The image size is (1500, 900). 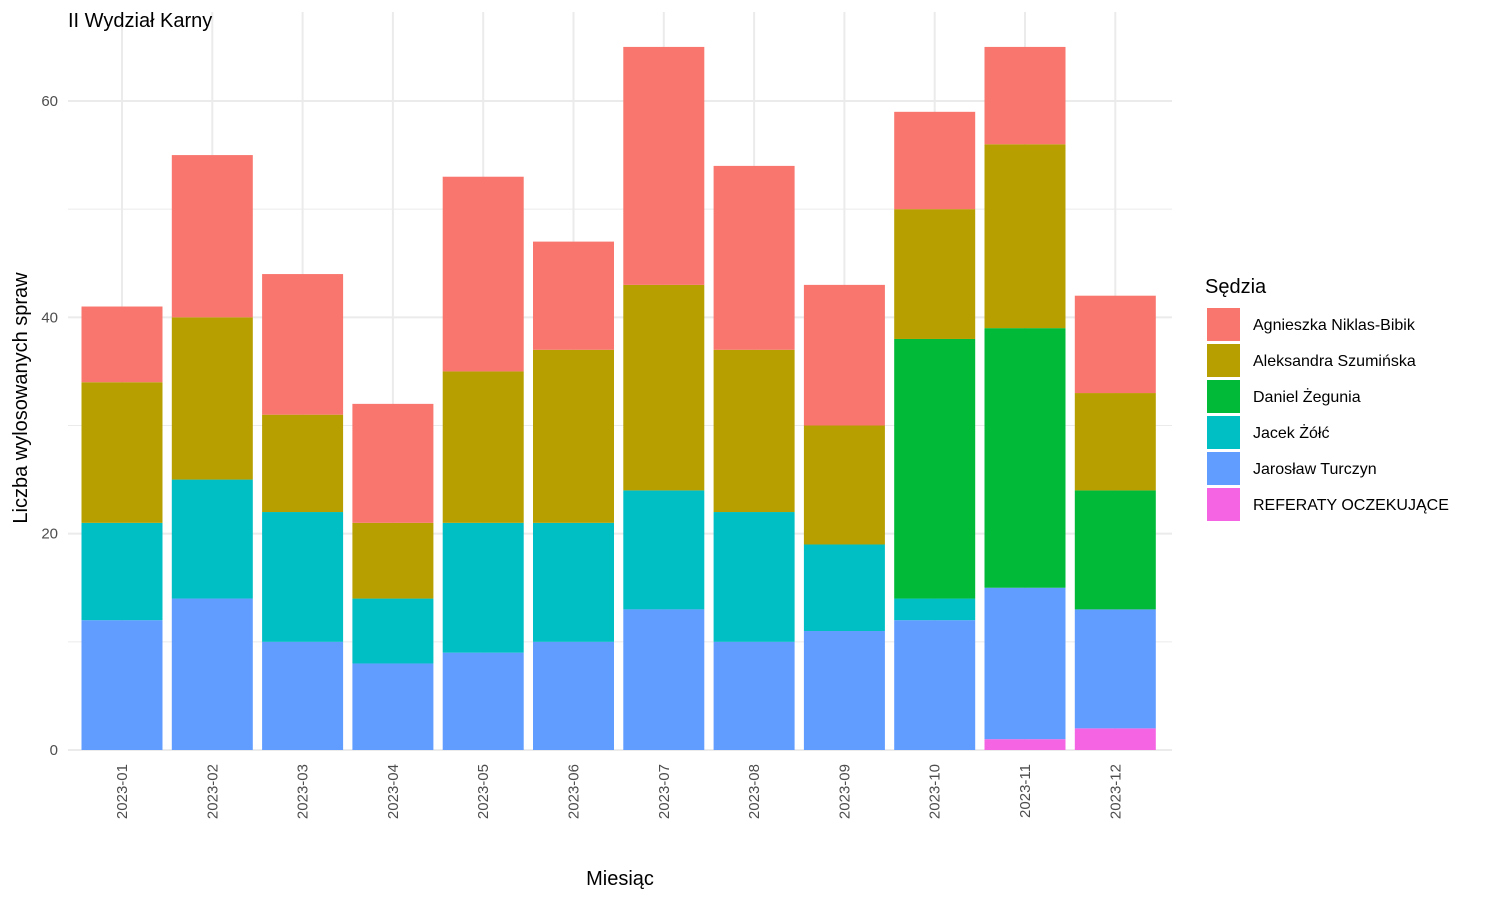 I want to click on legend-label: Jacek Żółć, so click(x=1291, y=432).